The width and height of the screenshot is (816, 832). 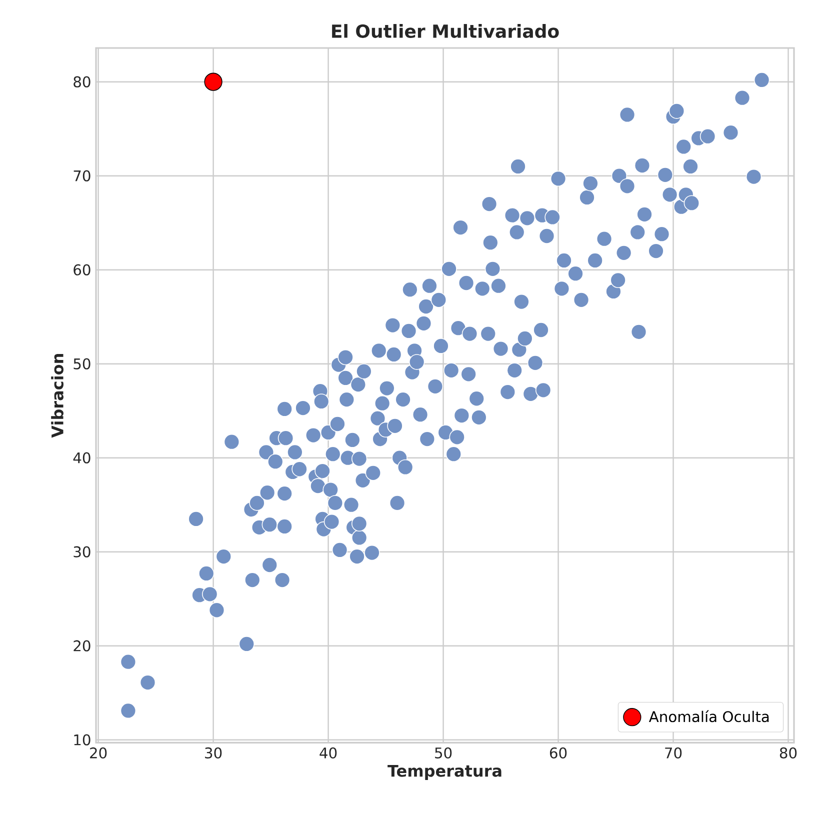 What do you see at coordinates (445, 31) in the screenshot?
I see `chart-title: El Outlier Multivariado` at bounding box center [445, 31].